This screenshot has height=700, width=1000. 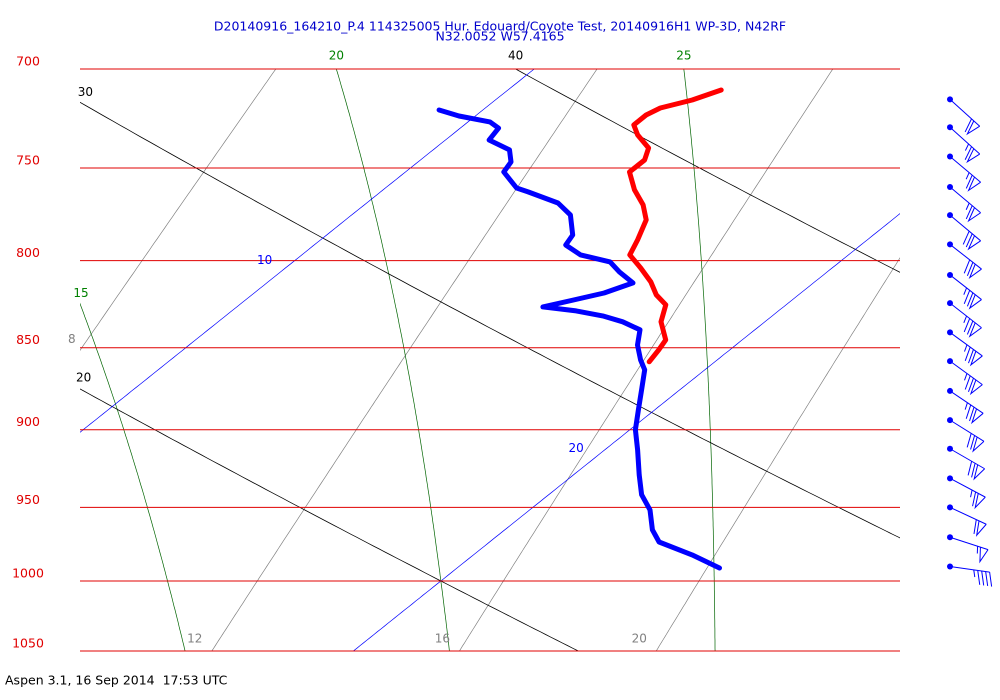 What do you see at coordinates (83, 377) in the screenshot?
I see `dry-adiabat-label: 20` at bounding box center [83, 377].